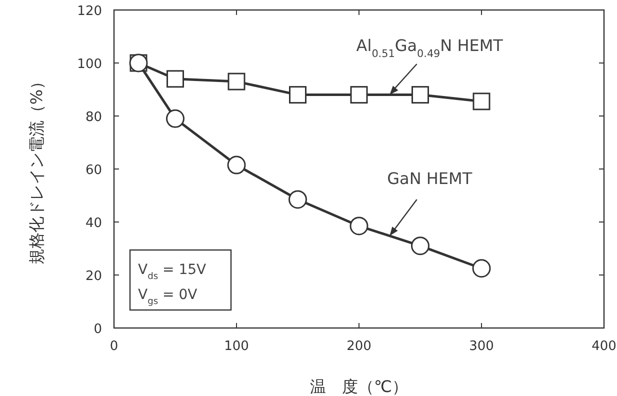  I want to click on text: GaN HEMT, so click(429, 178).